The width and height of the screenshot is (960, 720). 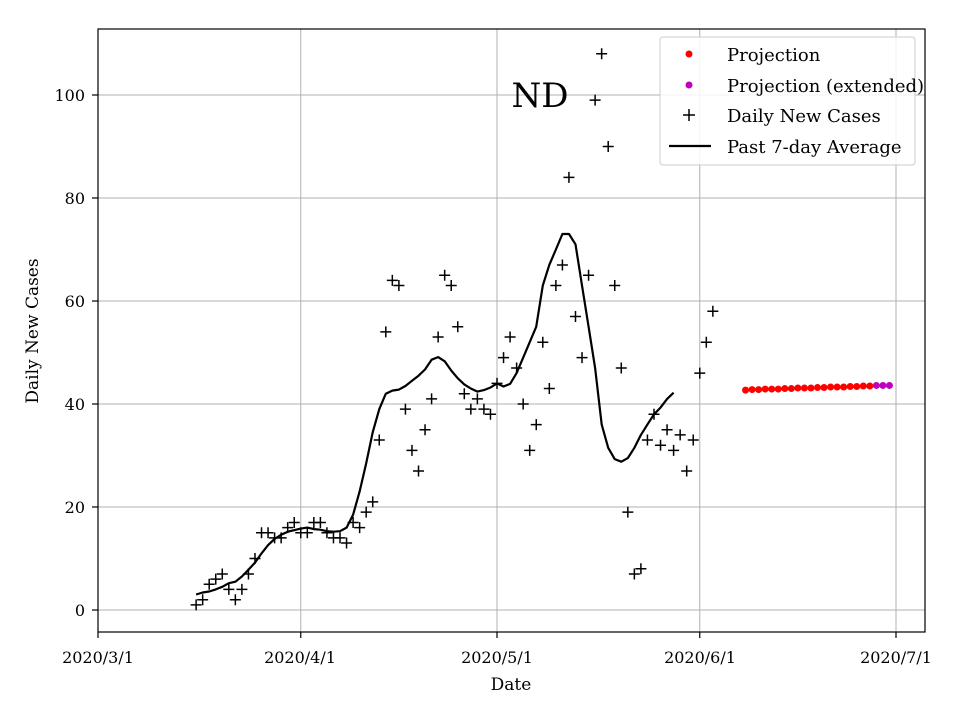 I want to click on y-ticks: 0 20 40 60 80 100, so click(x=69, y=353).